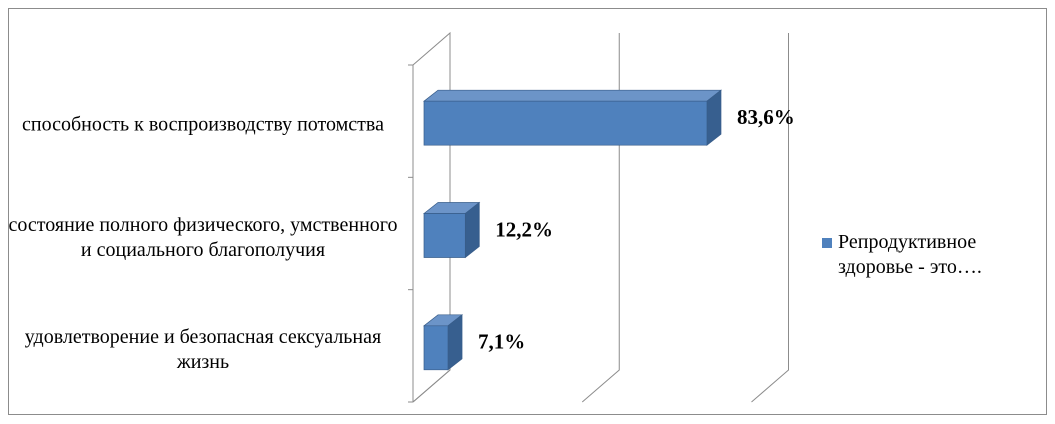 The image size is (1055, 424). What do you see at coordinates (827, 243) in the screenshot?
I see `legend-swatch` at bounding box center [827, 243].